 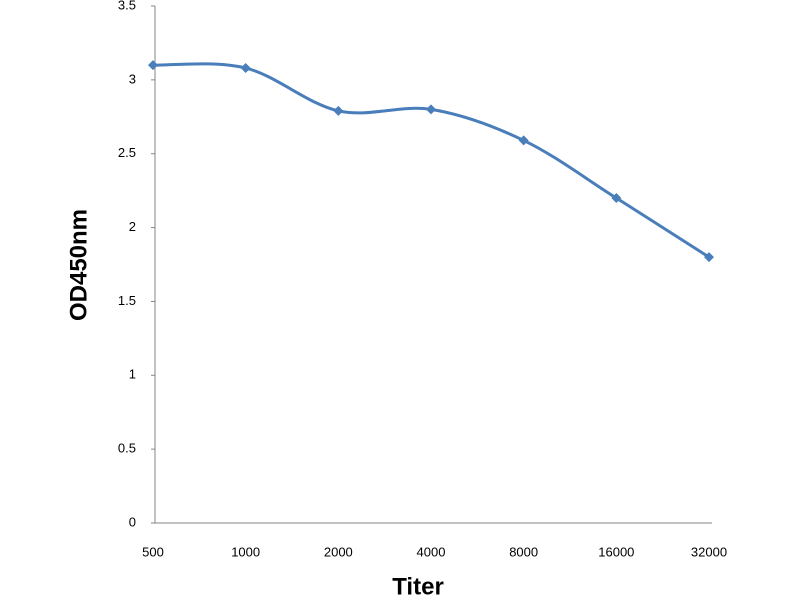 What do you see at coordinates (153, 551) in the screenshot?
I see `x-tick-label: 500` at bounding box center [153, 551].